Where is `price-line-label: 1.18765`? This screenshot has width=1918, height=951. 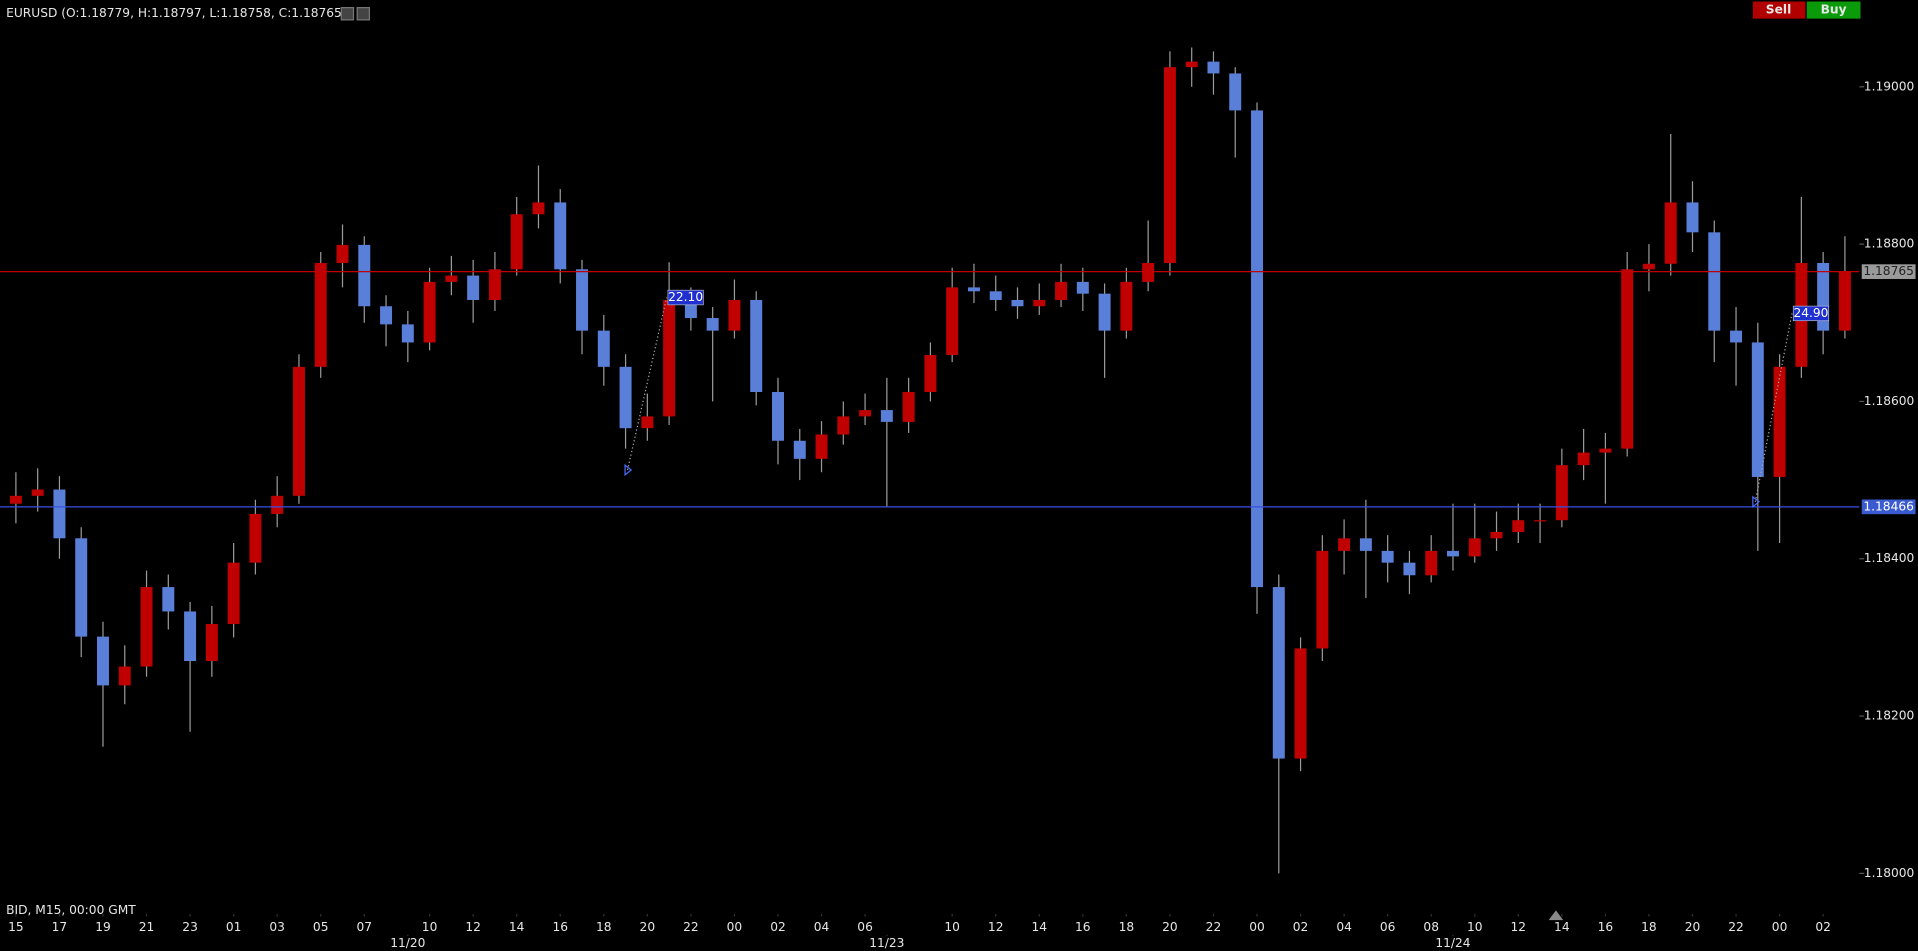
price-line-label: 1.18765 is located at coordinates (1888, 271).